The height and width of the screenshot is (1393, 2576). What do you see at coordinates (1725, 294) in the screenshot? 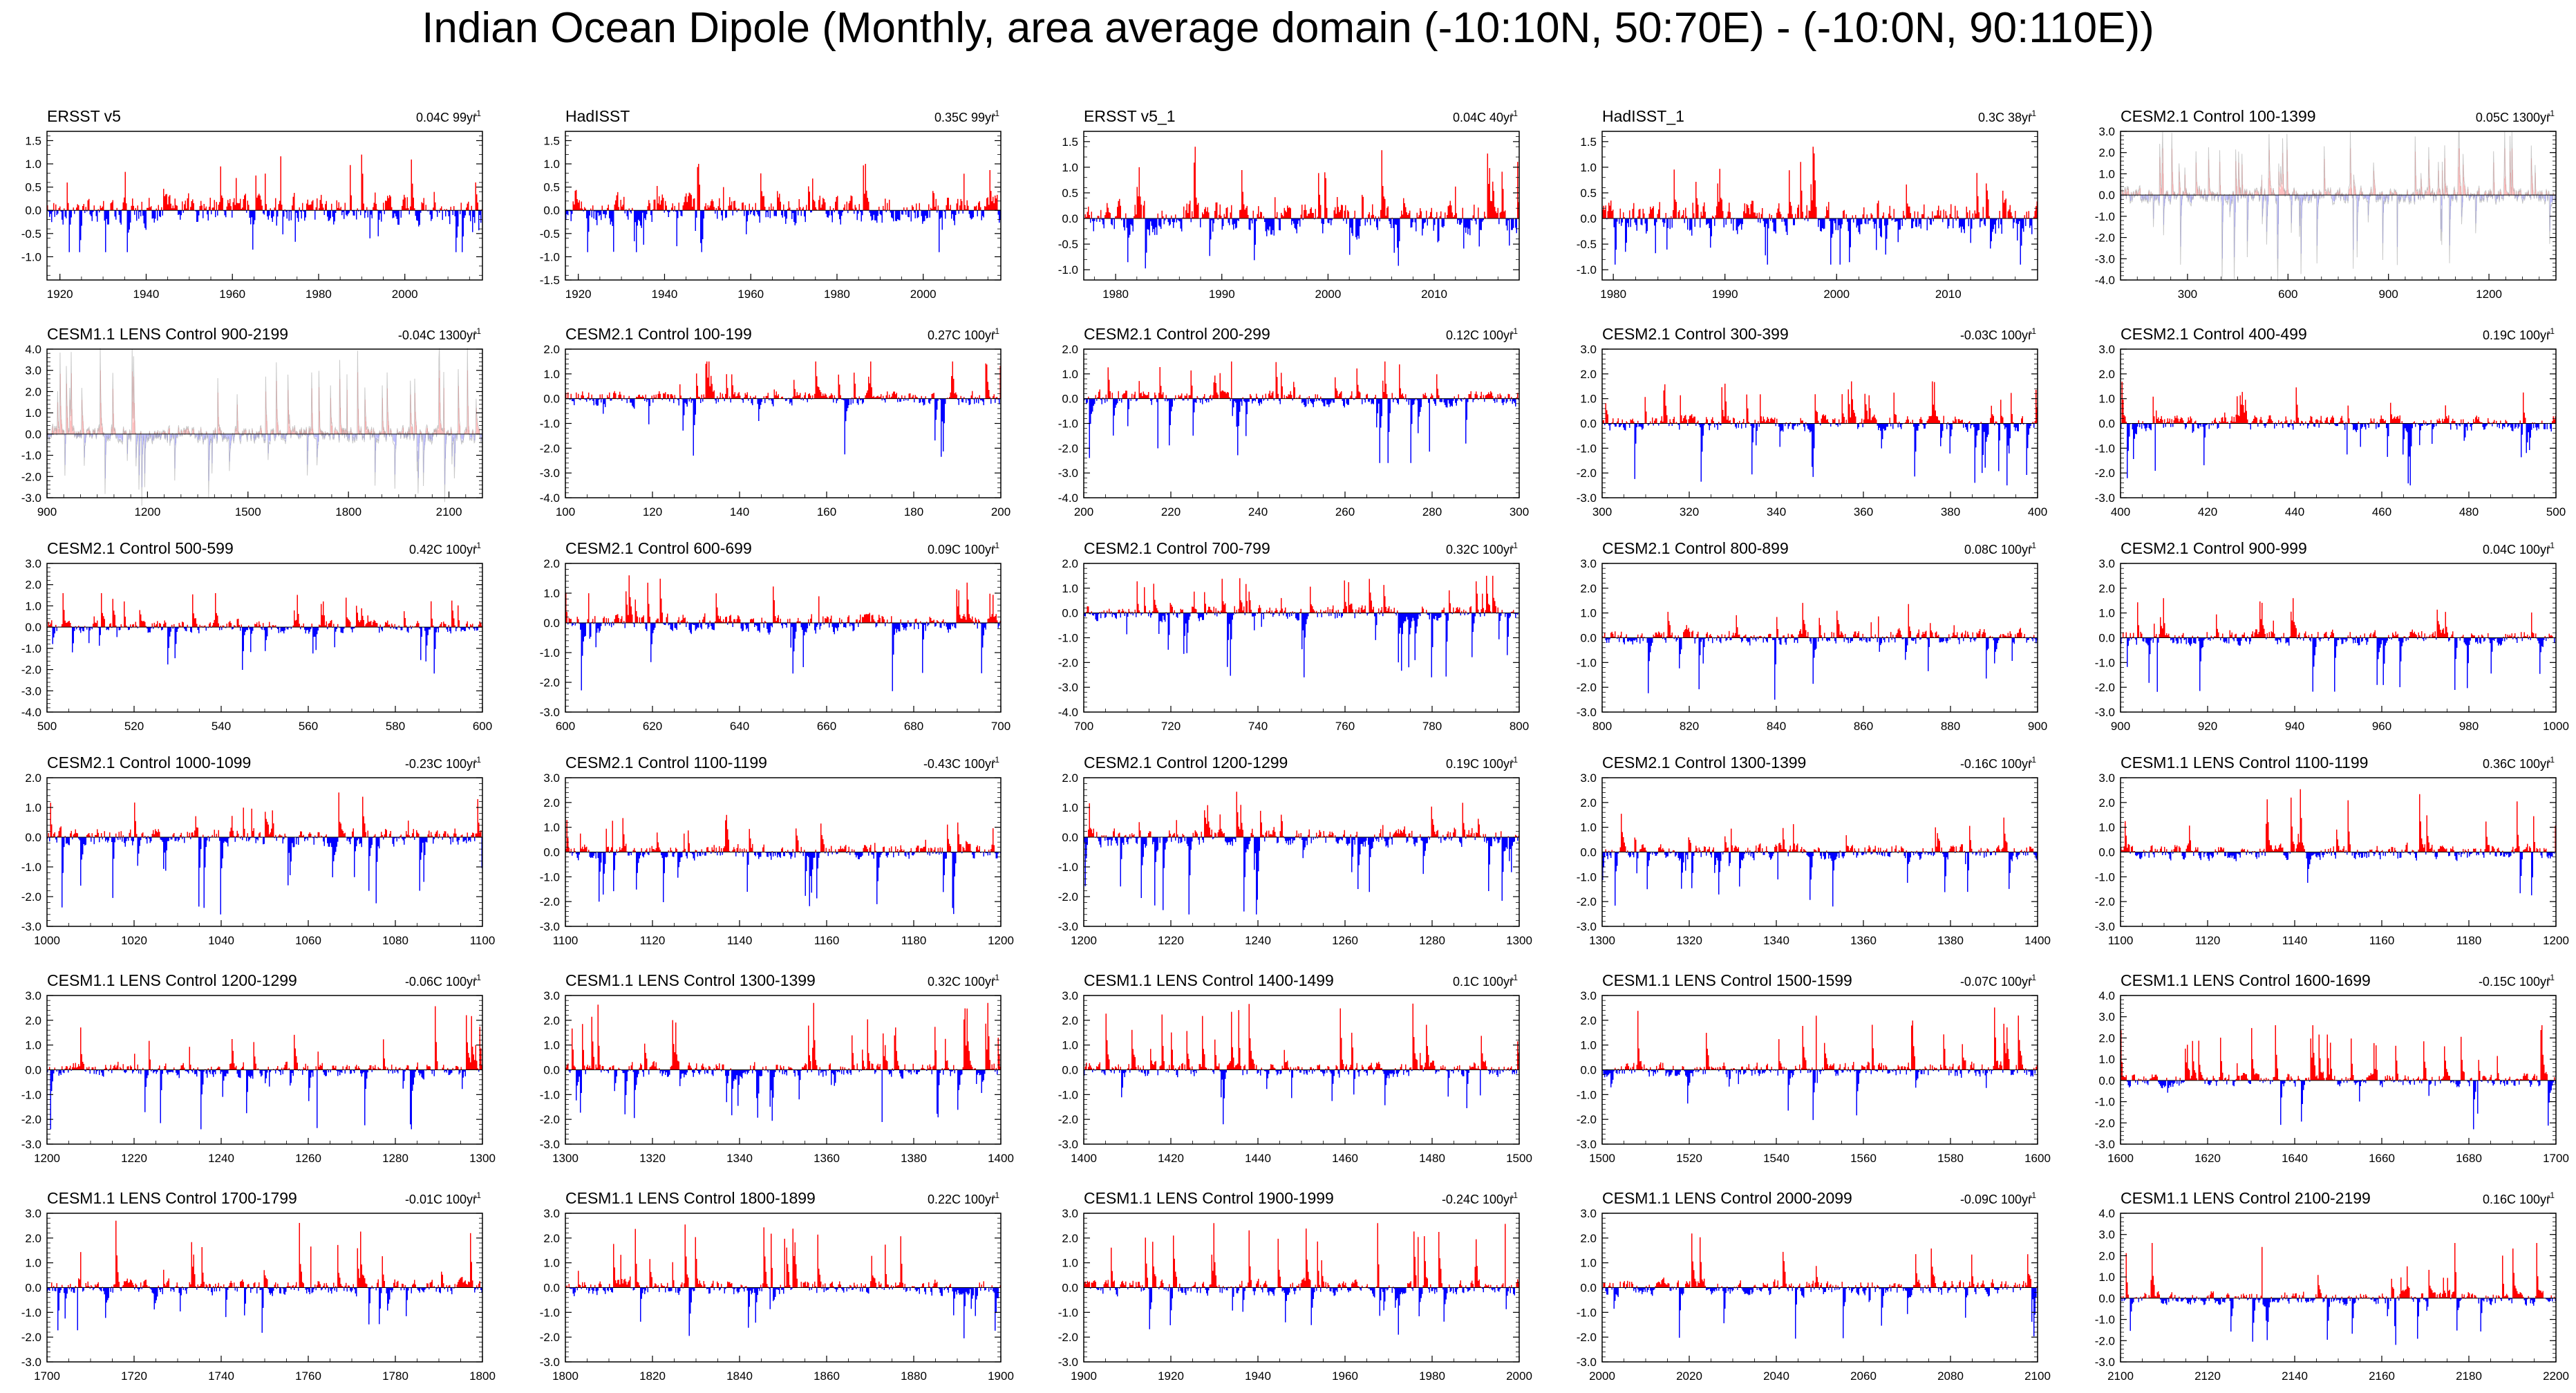
I see `x-tick-label: 1990` at bounding box center [1725, 294].